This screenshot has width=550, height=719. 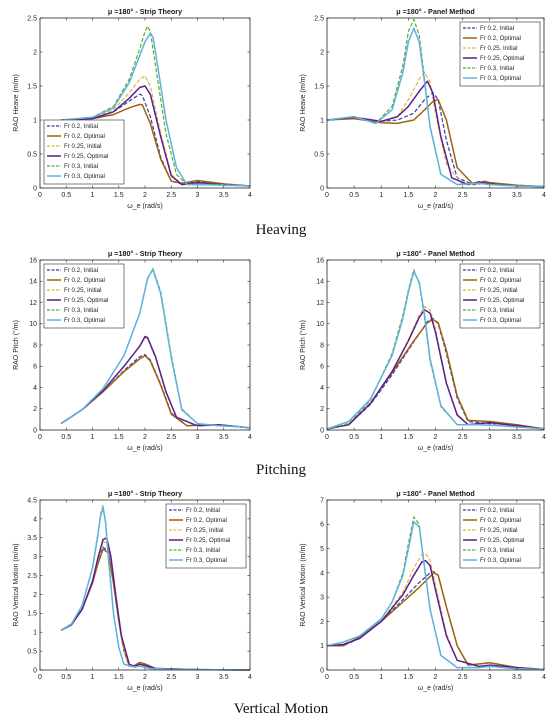 What do you see at coordinates (145, 493) in the screenshot?
I see `chart-title: μ =180° - Strip Theory` at bounding box center [145, 493].